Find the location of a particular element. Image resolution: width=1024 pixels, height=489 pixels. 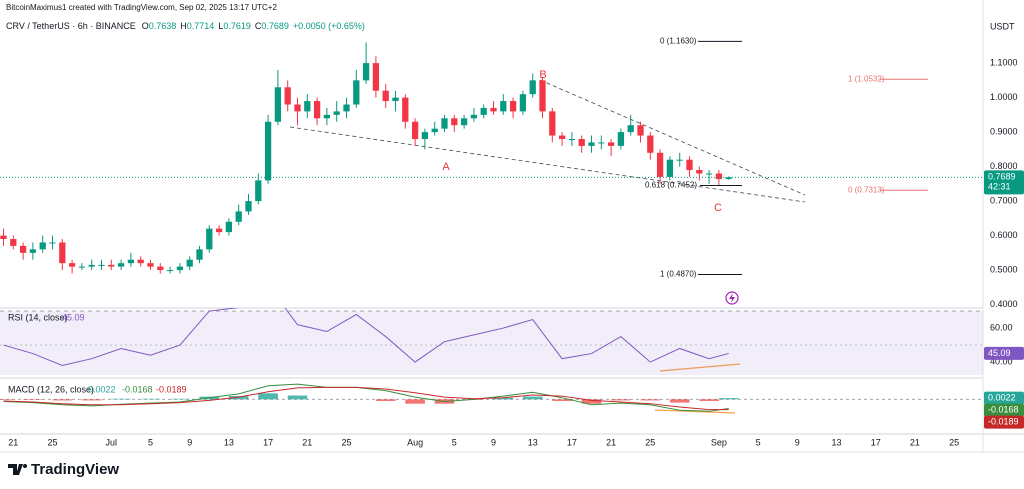

macd-plot is located at coordinates (491, 397).